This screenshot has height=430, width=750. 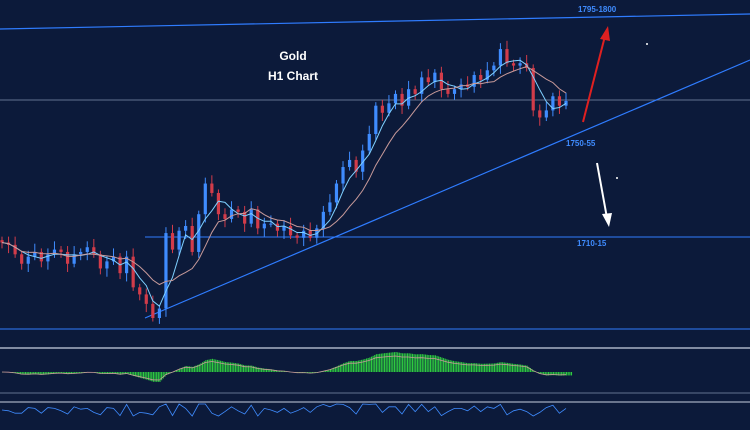 I want to click on chart-title: Gold, so click(x=292, y=56).